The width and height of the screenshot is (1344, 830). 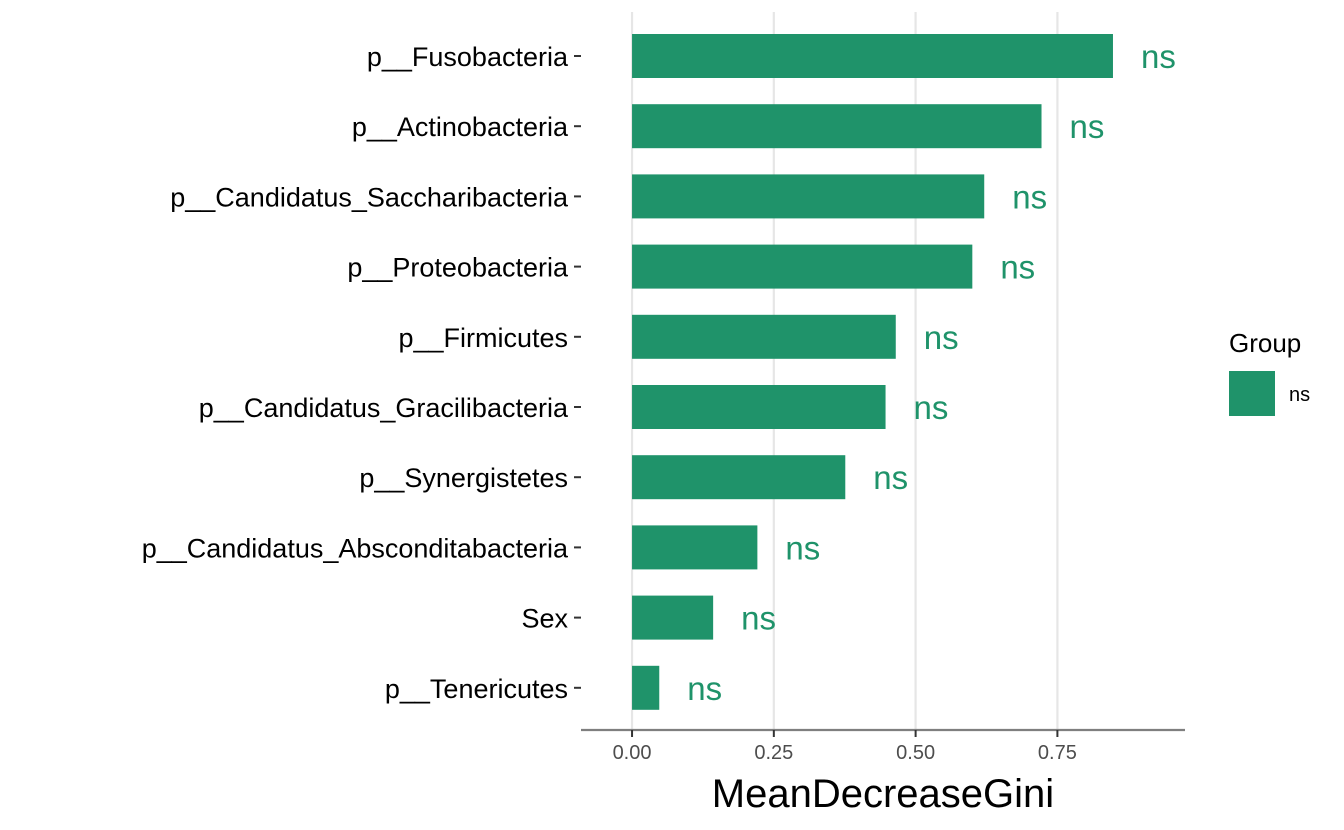 I want to click on y-tick-label-6: p__Candidatus_Gracilibacteria, so click(x=384, y=408).